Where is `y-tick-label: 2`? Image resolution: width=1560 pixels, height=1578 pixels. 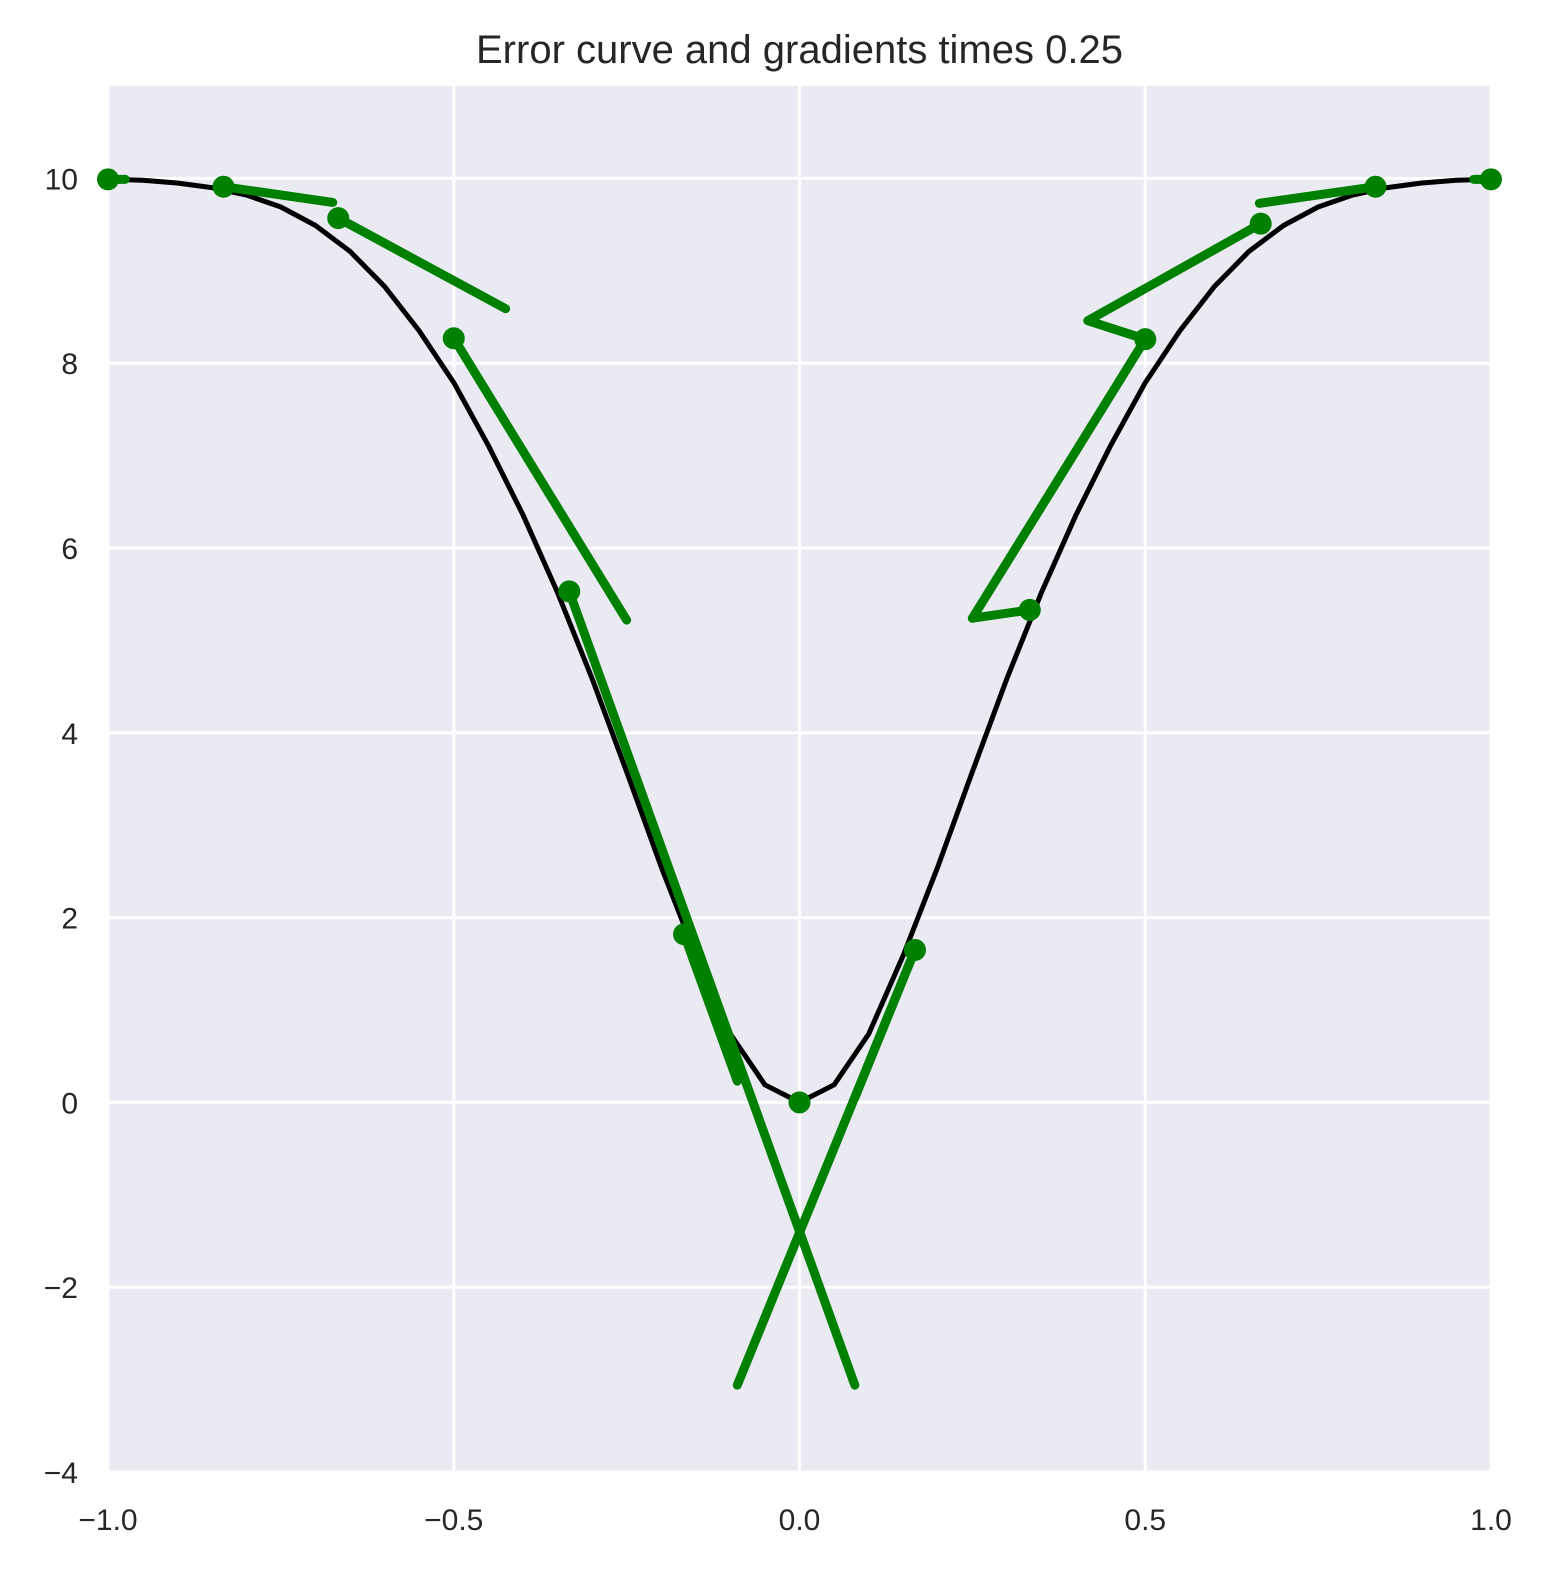
y-tick-label: 2 is located at coordinates (69, 919).